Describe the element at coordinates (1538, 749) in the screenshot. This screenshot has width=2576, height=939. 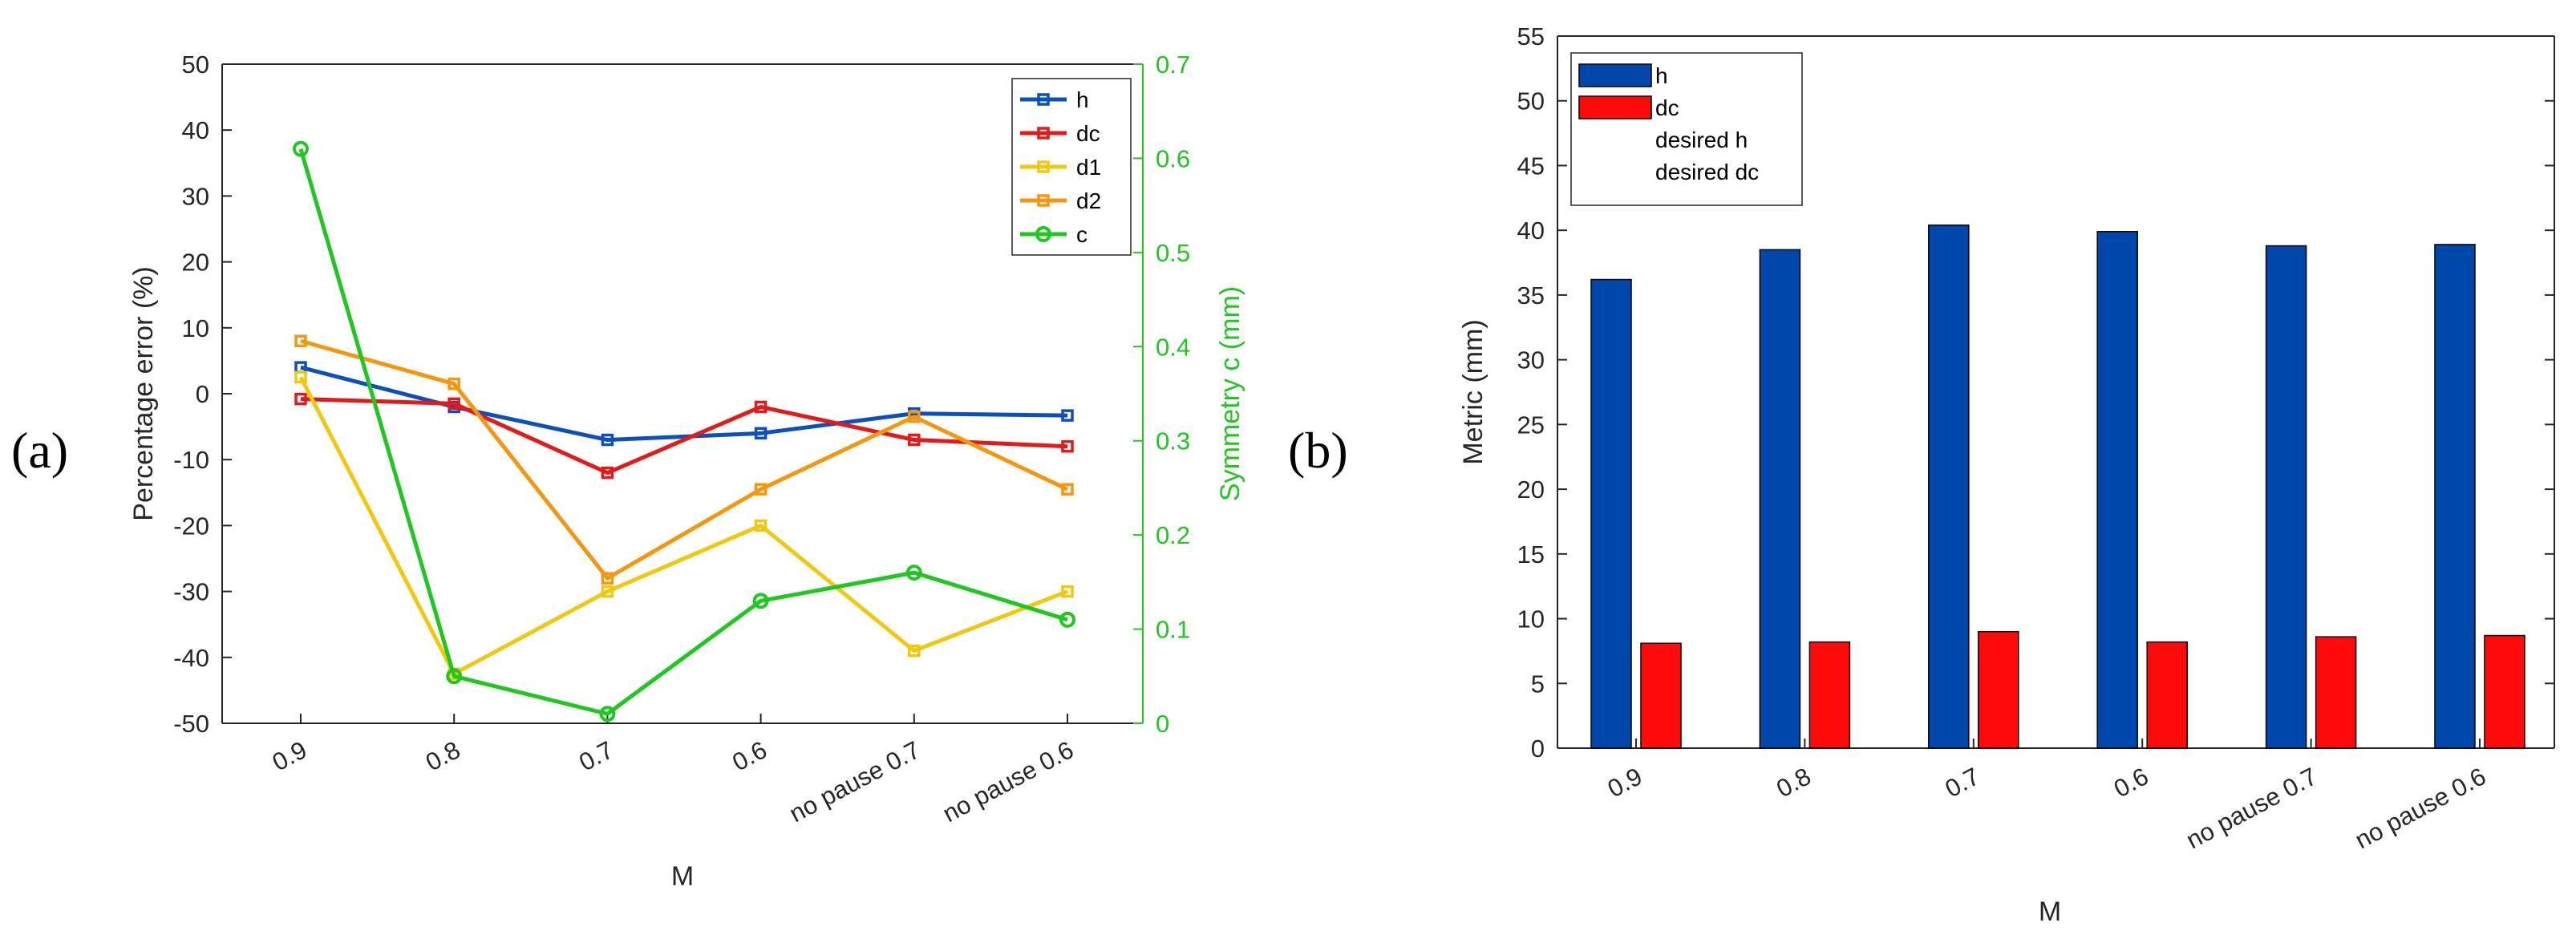
I see `panel-b-ytick-label: 0` at that location.